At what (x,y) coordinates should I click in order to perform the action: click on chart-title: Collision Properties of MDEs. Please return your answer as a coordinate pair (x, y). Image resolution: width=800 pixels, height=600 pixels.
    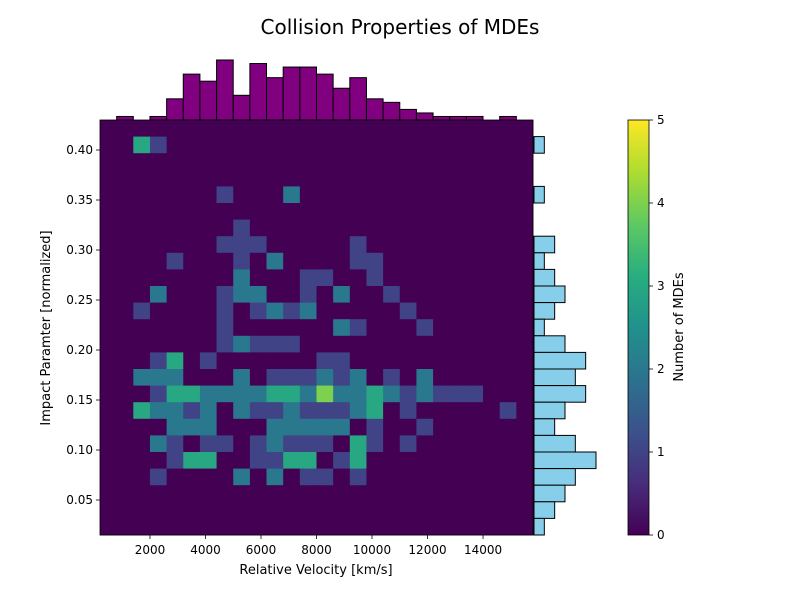
    Looking at the image, I should click on (400, 27).